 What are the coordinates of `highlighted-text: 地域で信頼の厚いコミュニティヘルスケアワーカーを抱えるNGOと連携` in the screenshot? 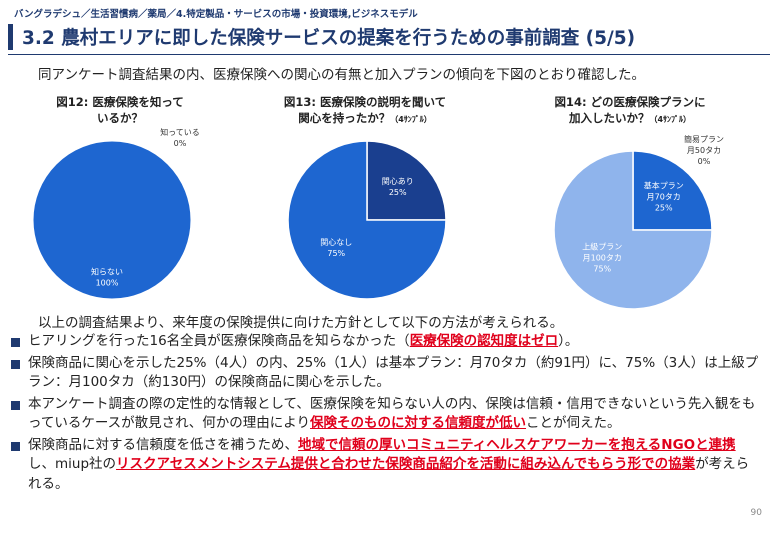 It's located at (517, 444).